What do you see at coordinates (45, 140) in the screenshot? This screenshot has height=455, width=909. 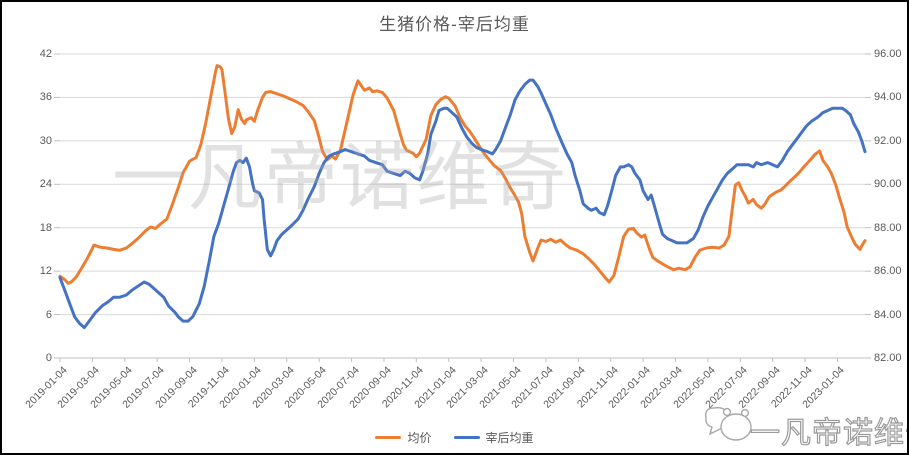 I see `left-axis-tick-label: 30` at bounding box center [45, 140].